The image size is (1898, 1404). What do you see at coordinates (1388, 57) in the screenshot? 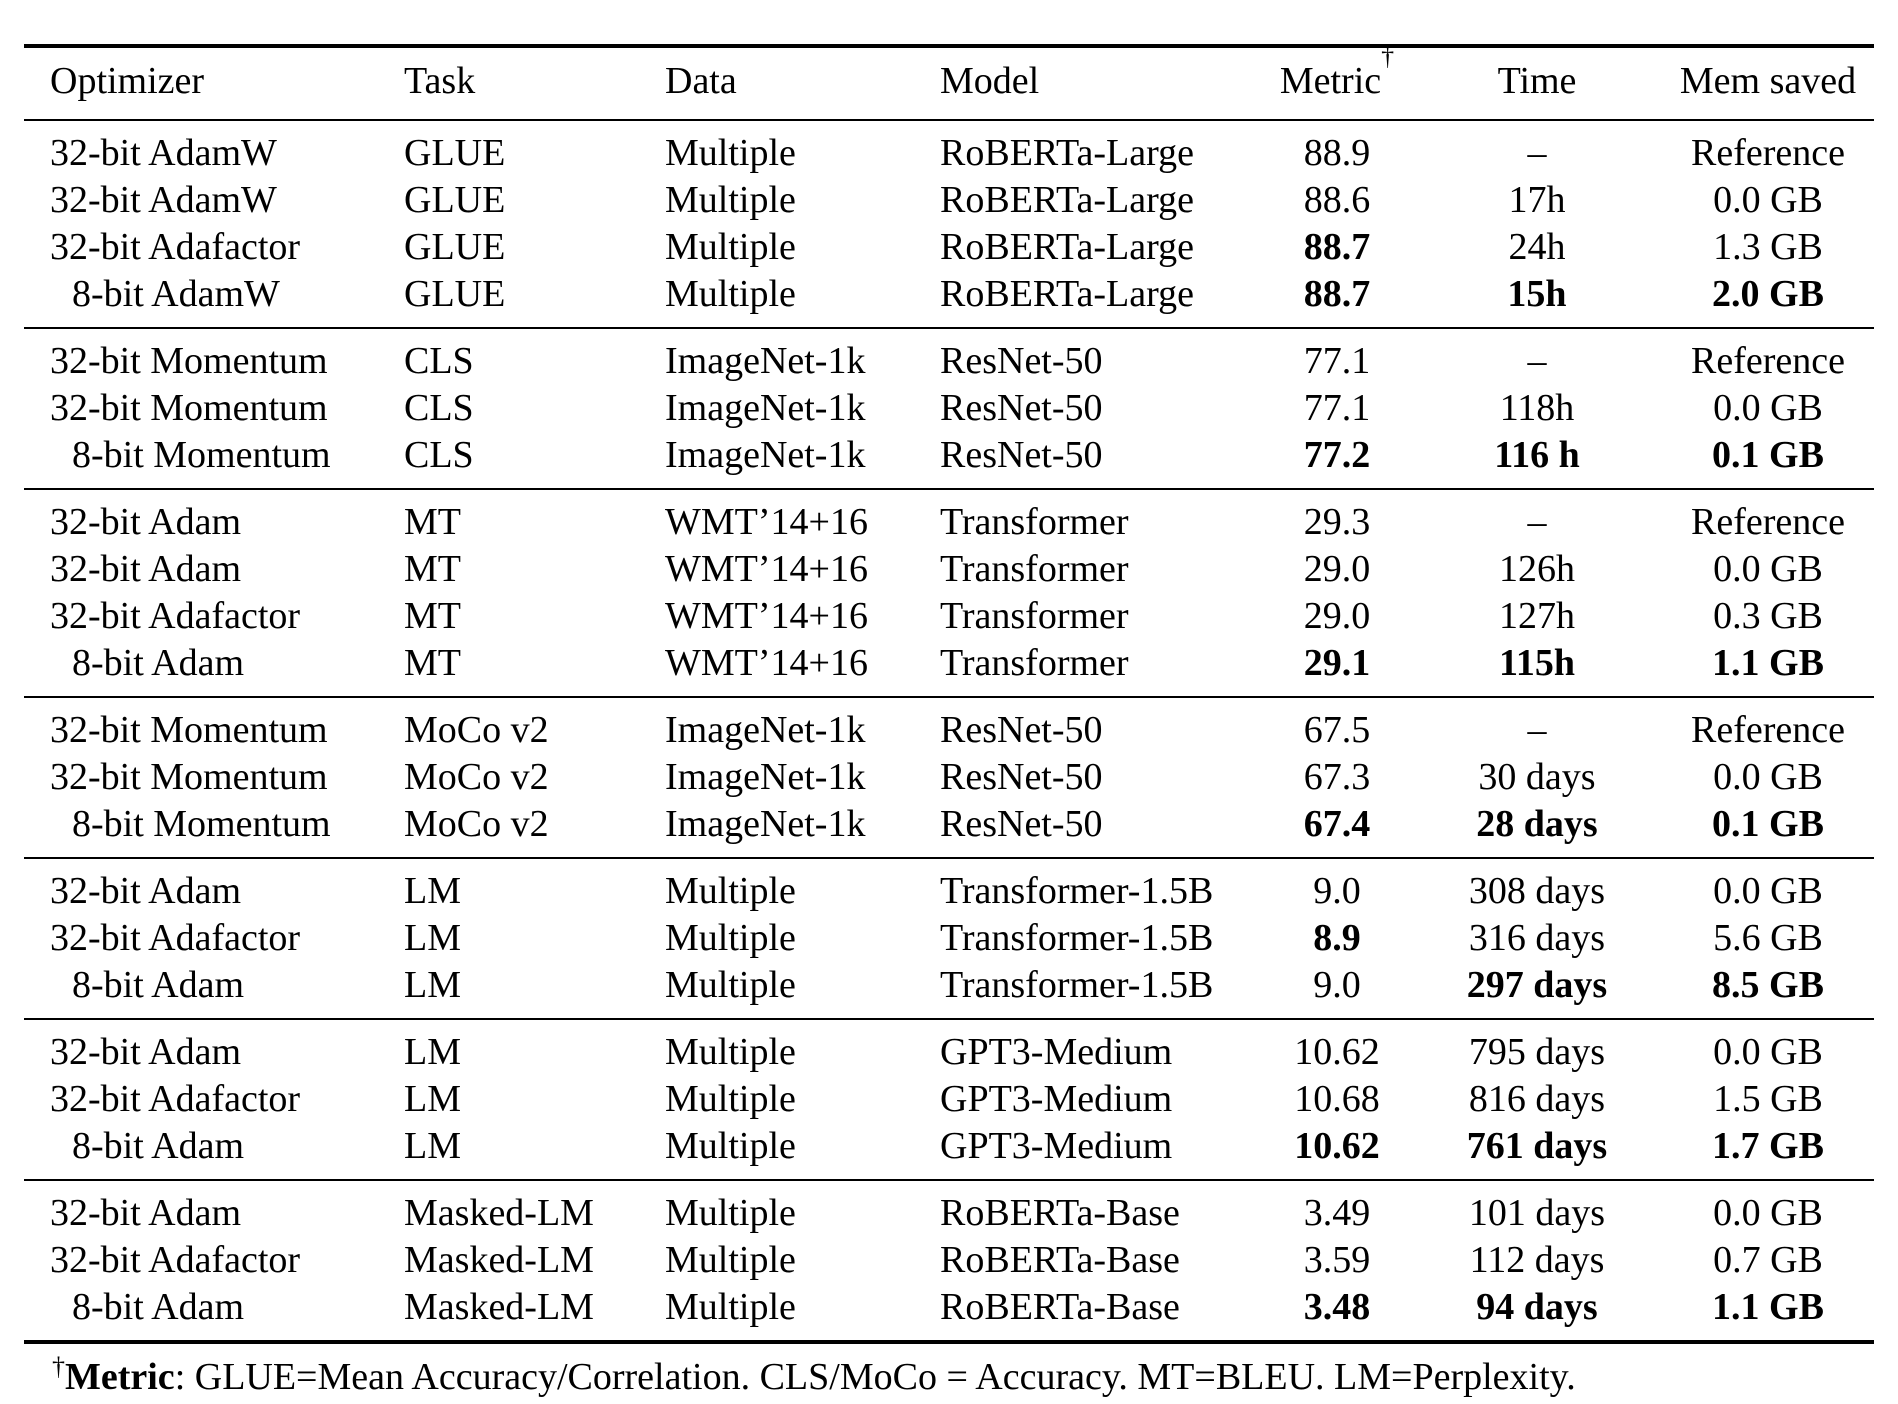
I see `dagger-symbol: †` at bounding box center [1388, 57].